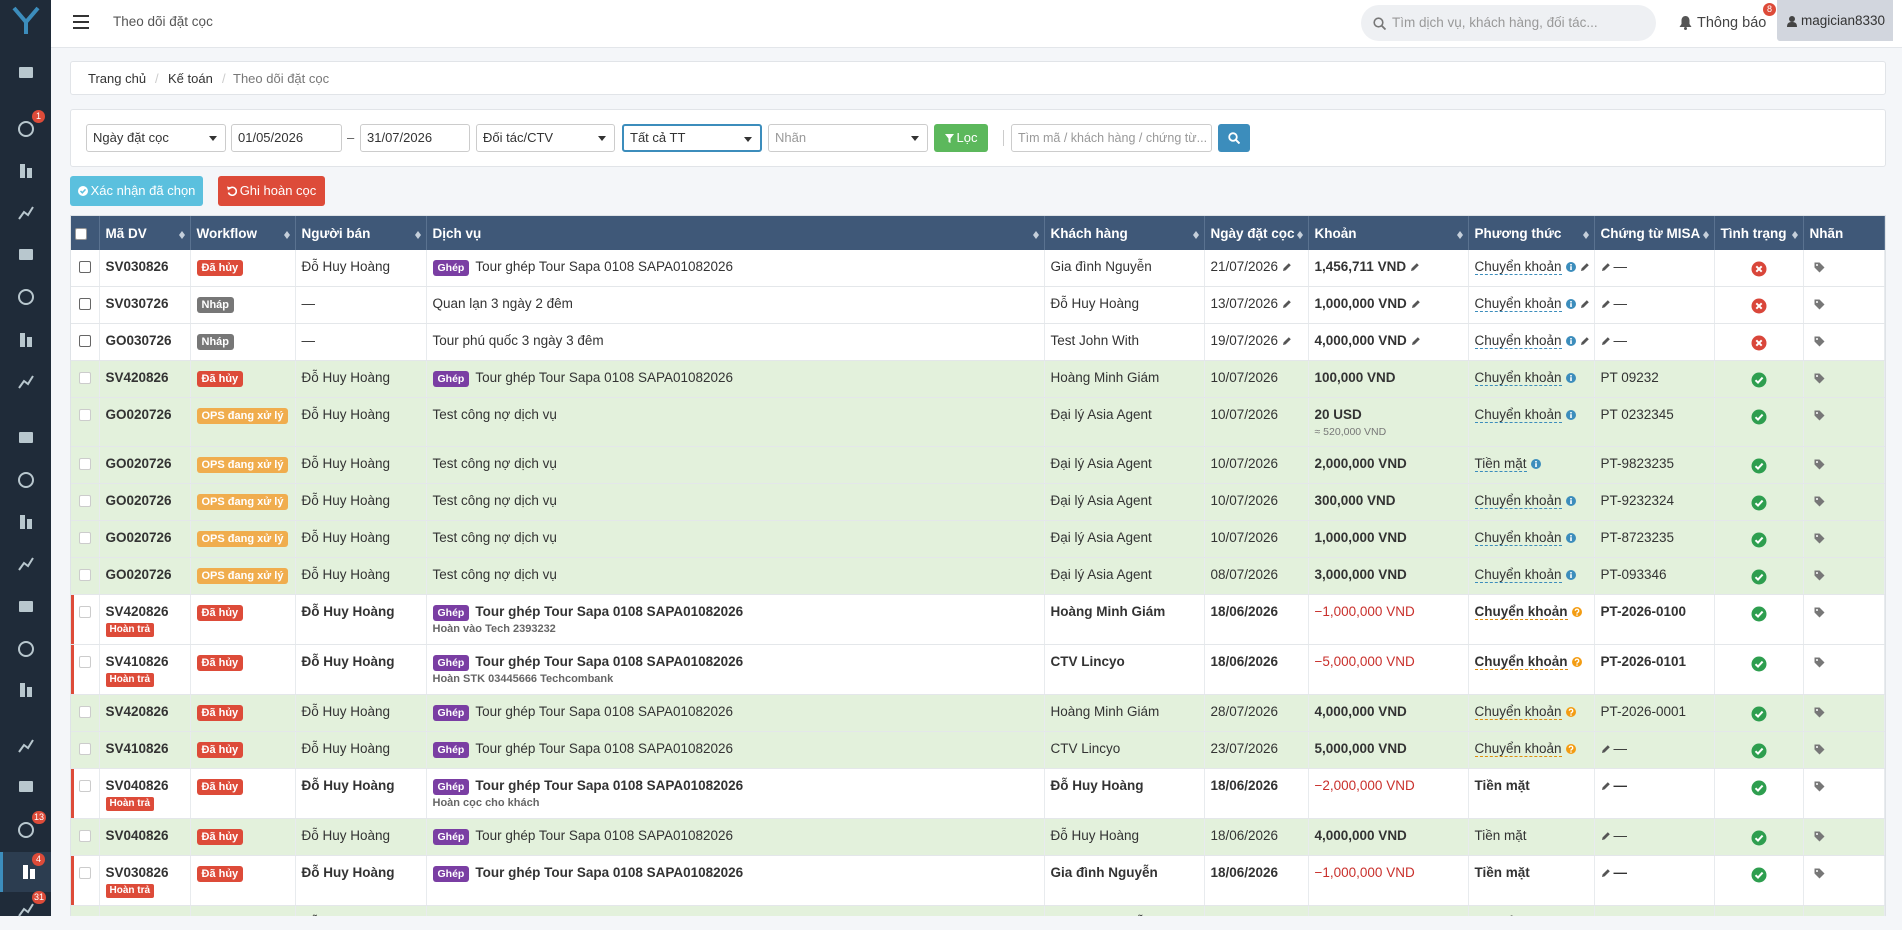 This screenshot has height=930, width=1902. I want to click on search-button, so click(1234, 138).